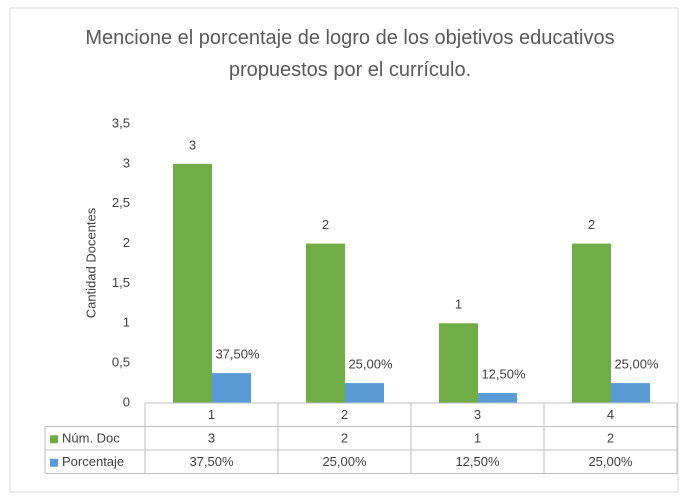  I want to click on legend-label: Núm. Doc, so click(91, 438).